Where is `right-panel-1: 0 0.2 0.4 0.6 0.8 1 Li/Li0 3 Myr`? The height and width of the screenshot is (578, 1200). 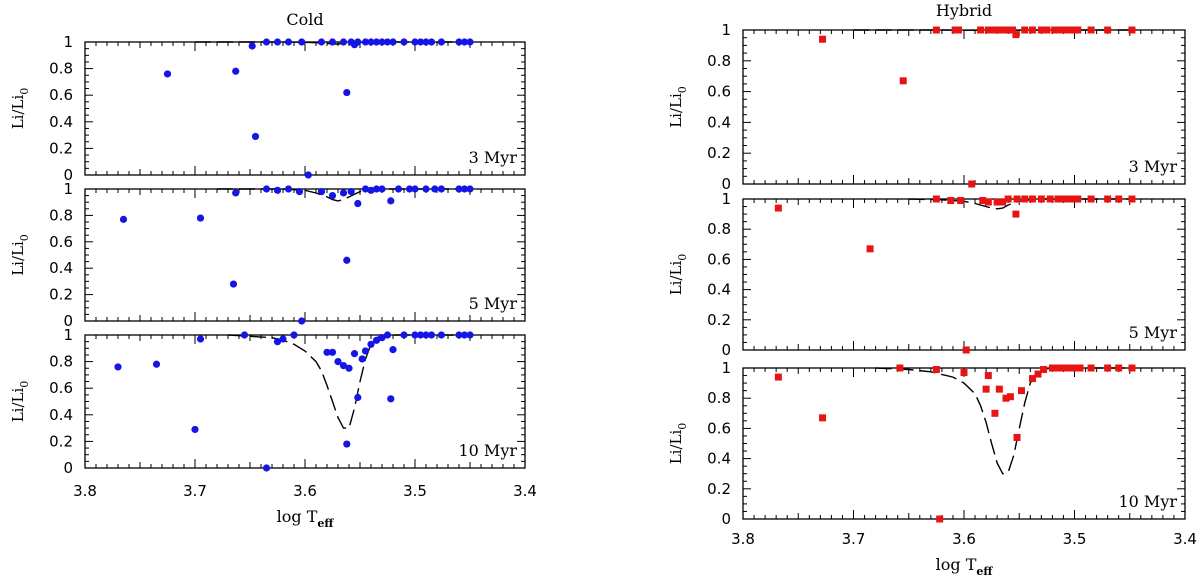 right-panel-1: 0 0.2 0.4 0.6 0.8 1 Li/Li0 3 Myr is located at coordinates (926, 107).